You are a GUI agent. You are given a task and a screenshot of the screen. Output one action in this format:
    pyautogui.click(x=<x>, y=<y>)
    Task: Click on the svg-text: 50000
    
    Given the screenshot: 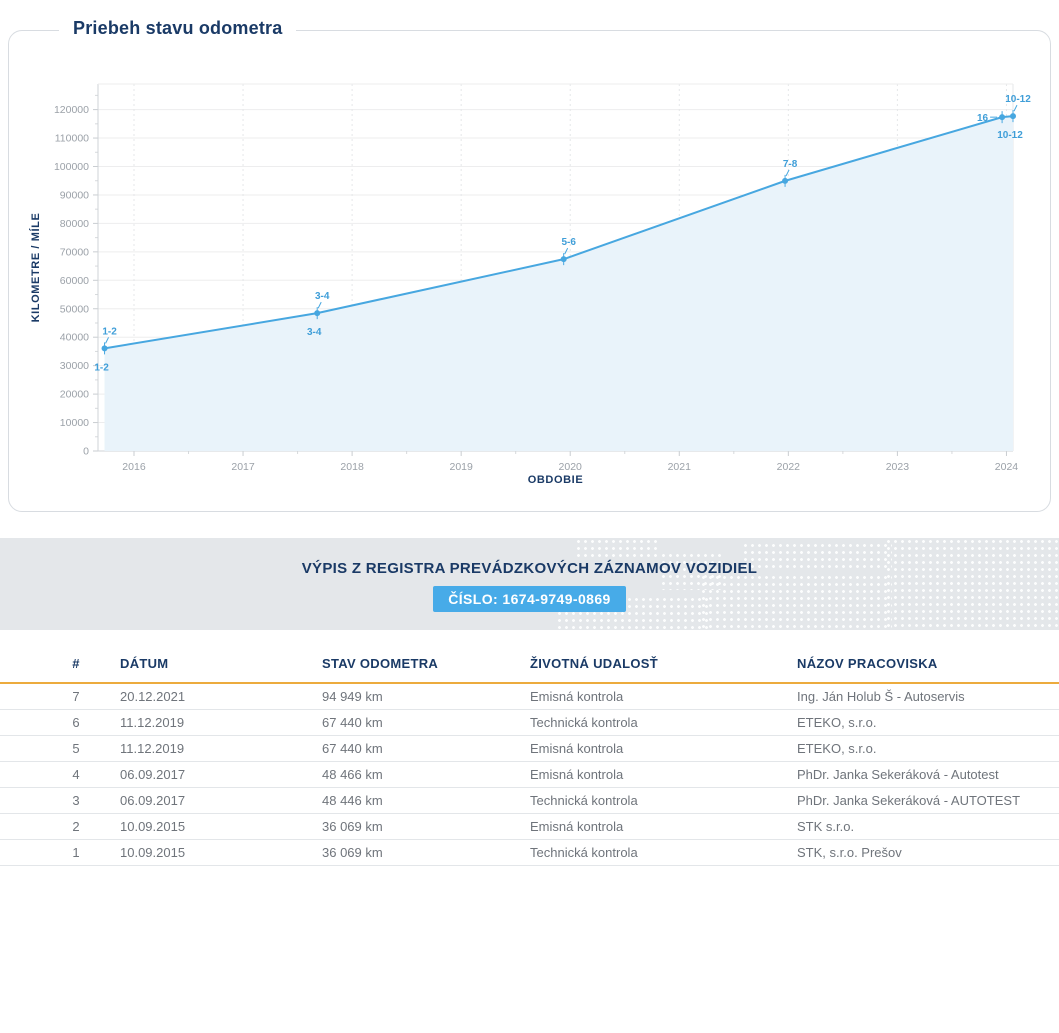 What is the action you would take?
    pyautogui.click(x=74, y=309)
    